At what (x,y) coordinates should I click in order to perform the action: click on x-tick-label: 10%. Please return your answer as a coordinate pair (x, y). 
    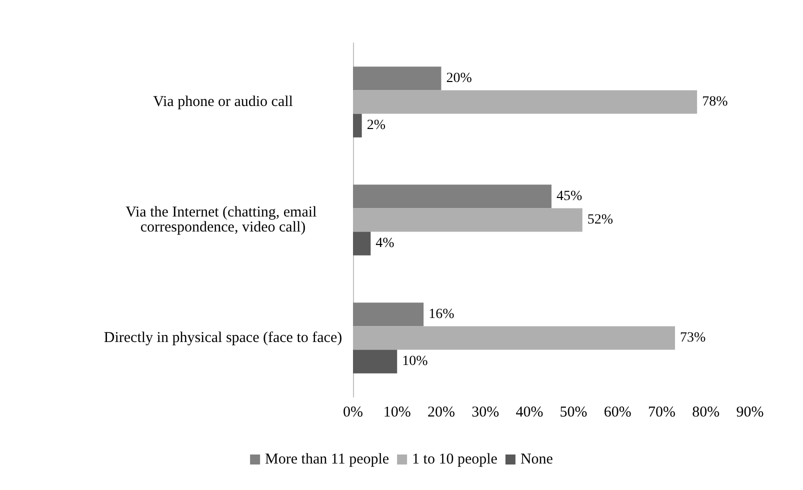
    Looking at the image, I should click on (397, 412).